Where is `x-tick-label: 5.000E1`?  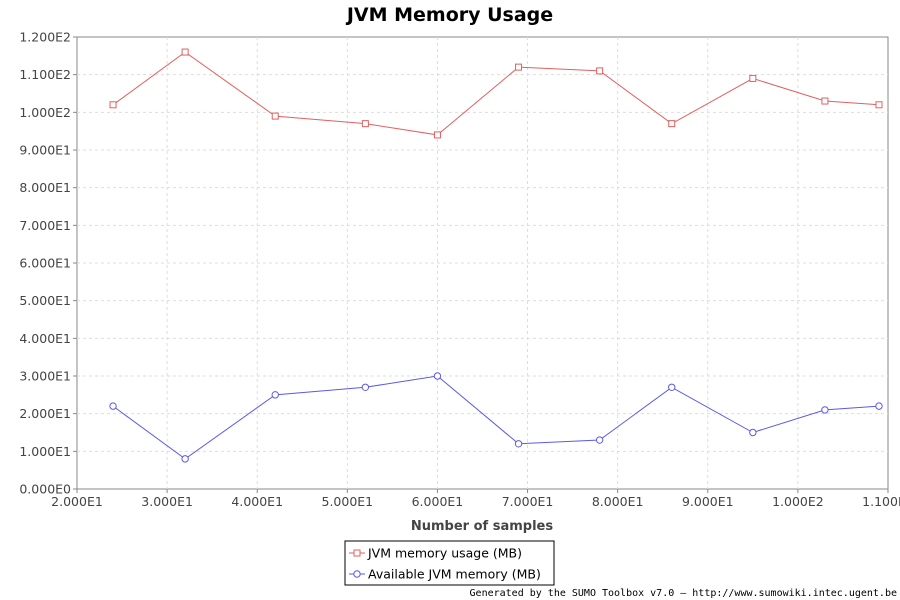 x-tick-label: 5.000E1 is located at coordinates (348, 501).